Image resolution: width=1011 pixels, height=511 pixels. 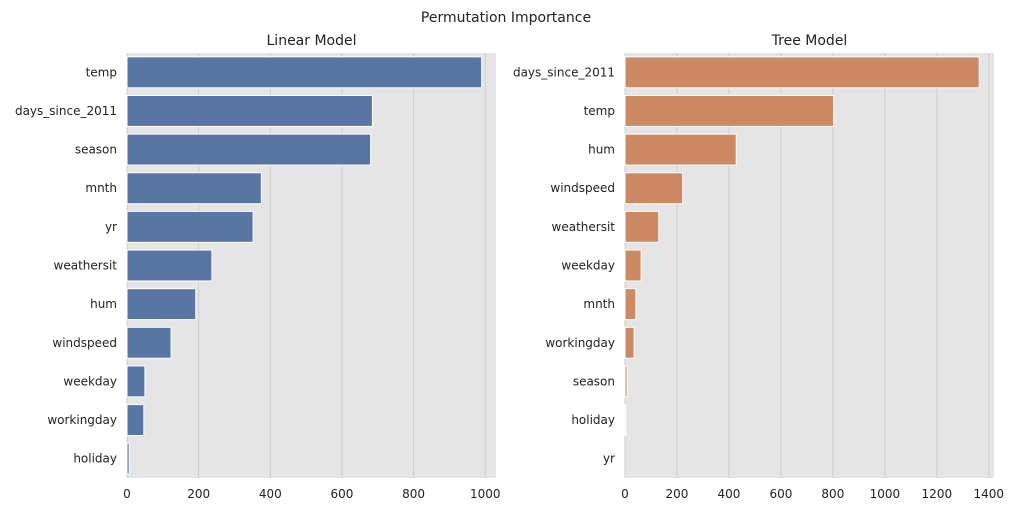 What do you see at coordinates (633, 265) in the screenshot?
I see `tree-model-bar-weekday` at bounding box center [633, 265].